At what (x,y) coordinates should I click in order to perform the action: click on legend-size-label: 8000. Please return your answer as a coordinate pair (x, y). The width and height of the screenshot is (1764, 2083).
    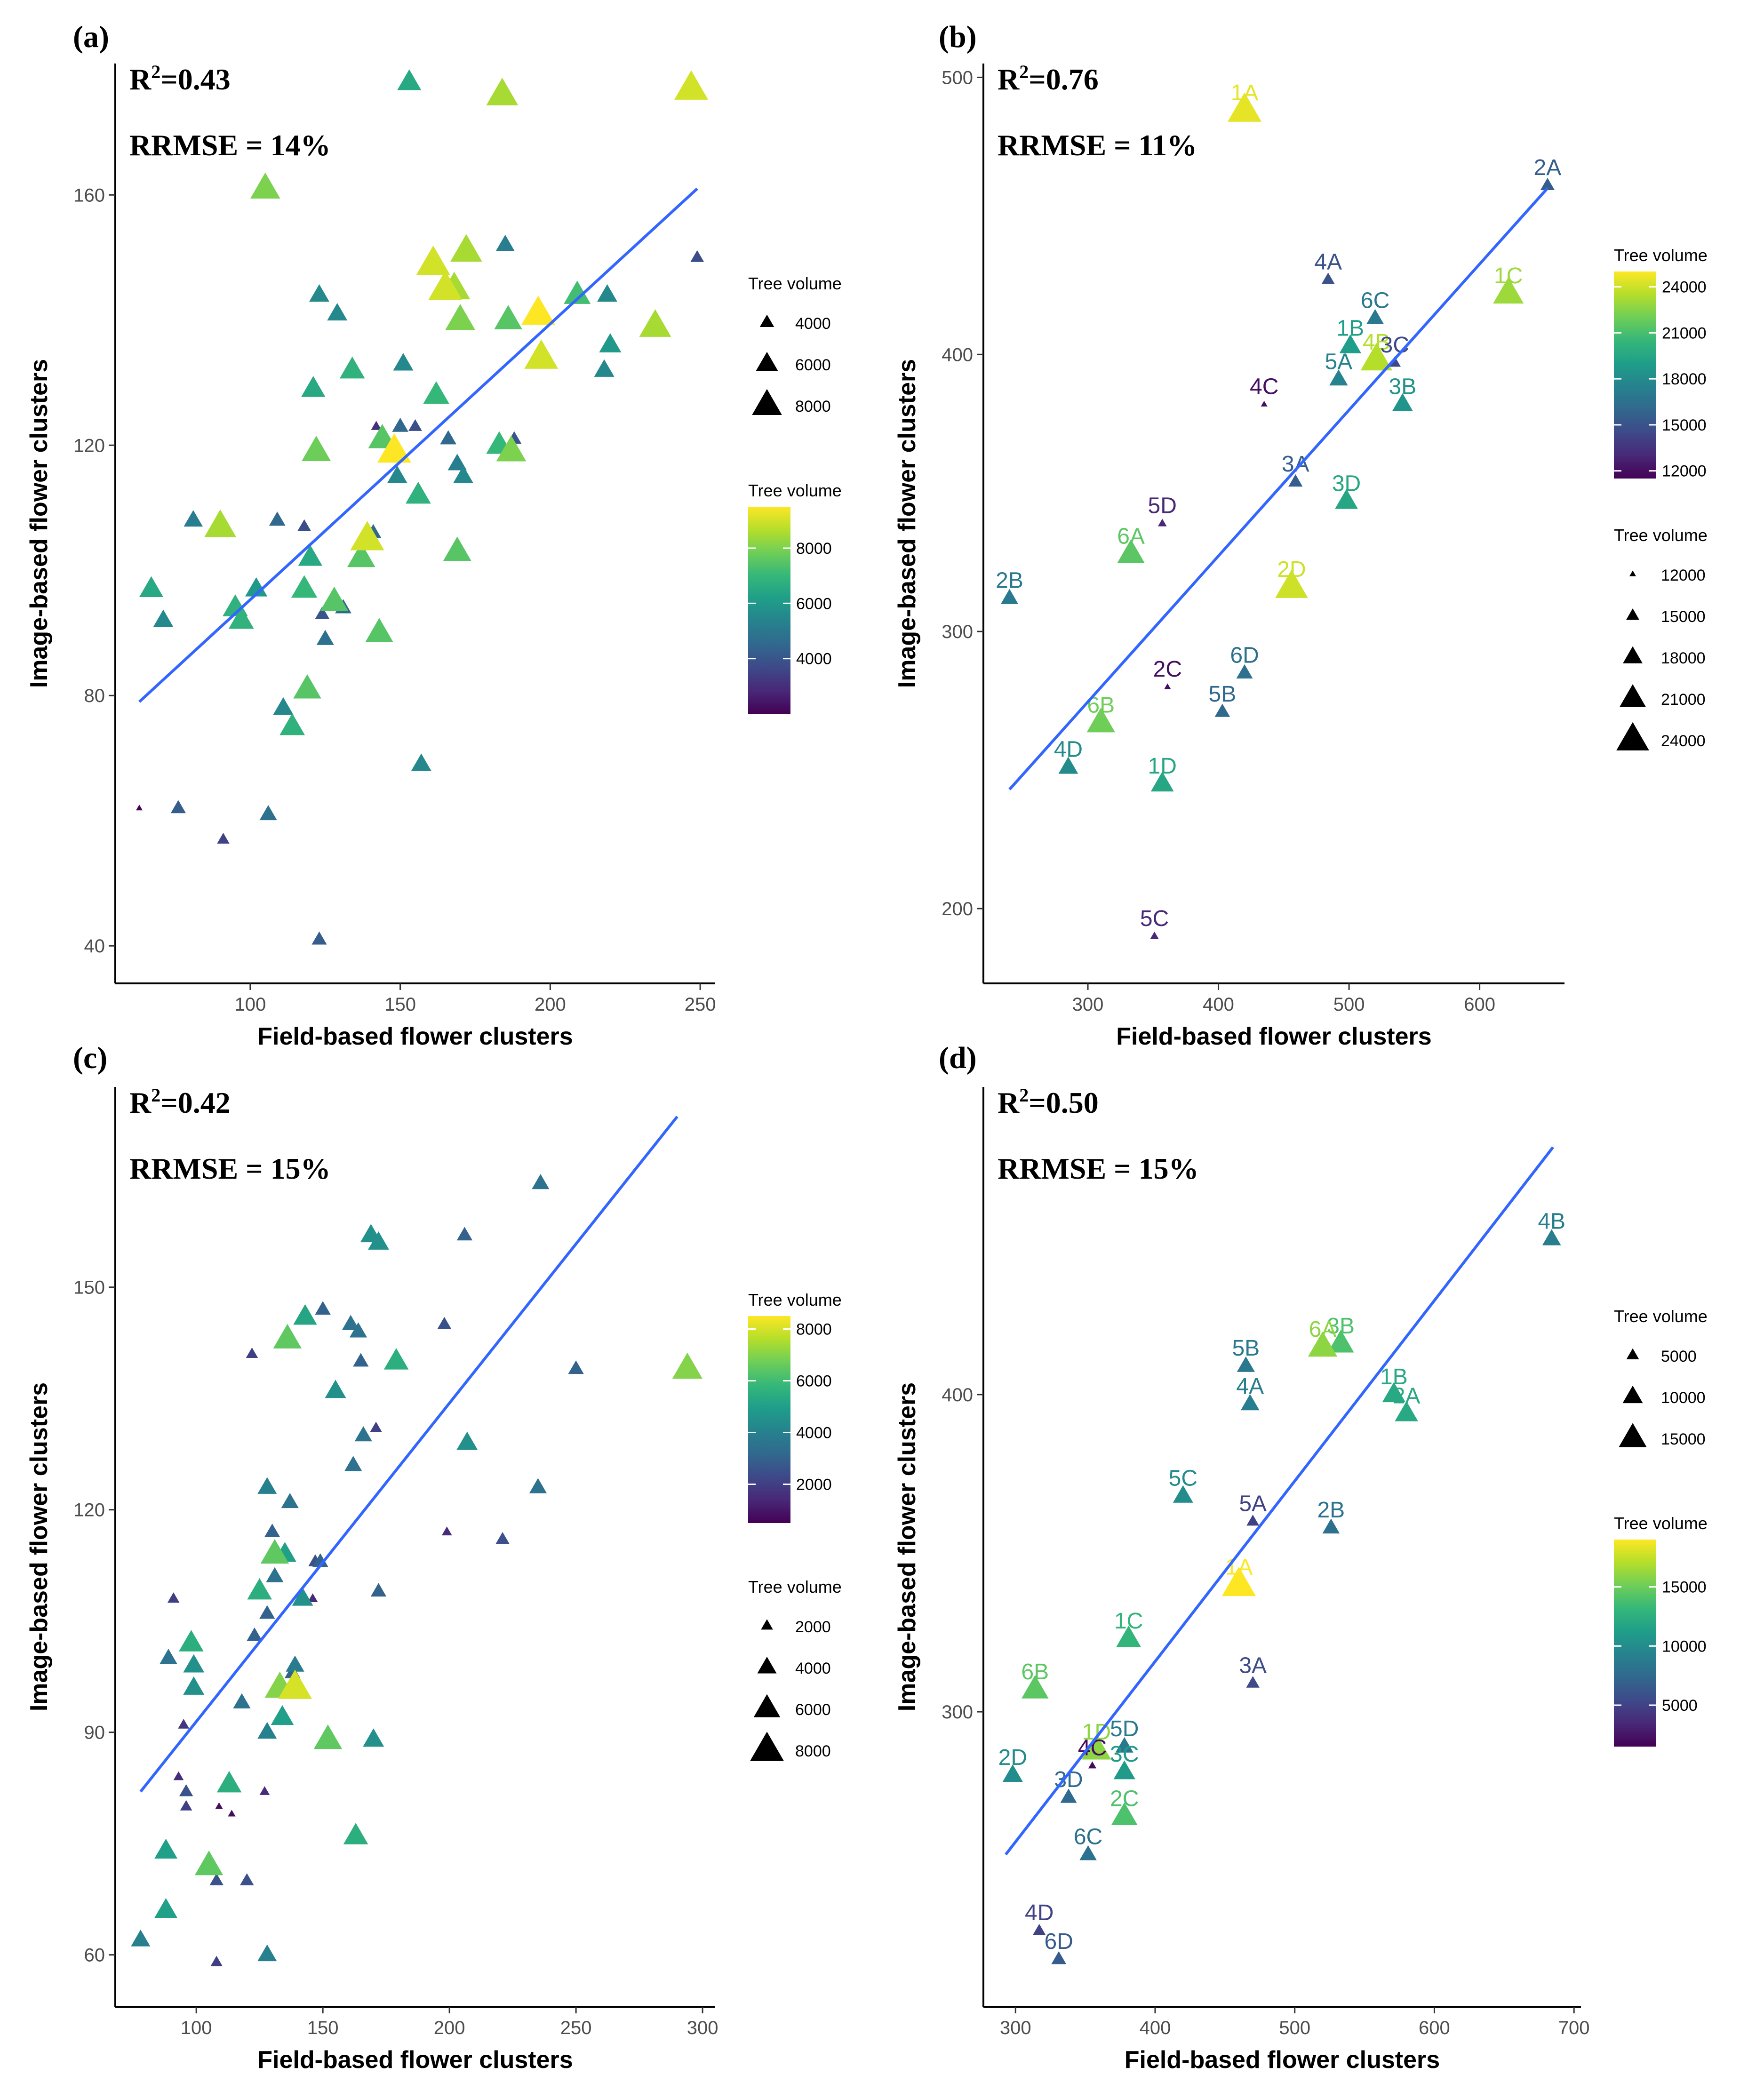
    Looking at the image, I should click on (813, 1751).